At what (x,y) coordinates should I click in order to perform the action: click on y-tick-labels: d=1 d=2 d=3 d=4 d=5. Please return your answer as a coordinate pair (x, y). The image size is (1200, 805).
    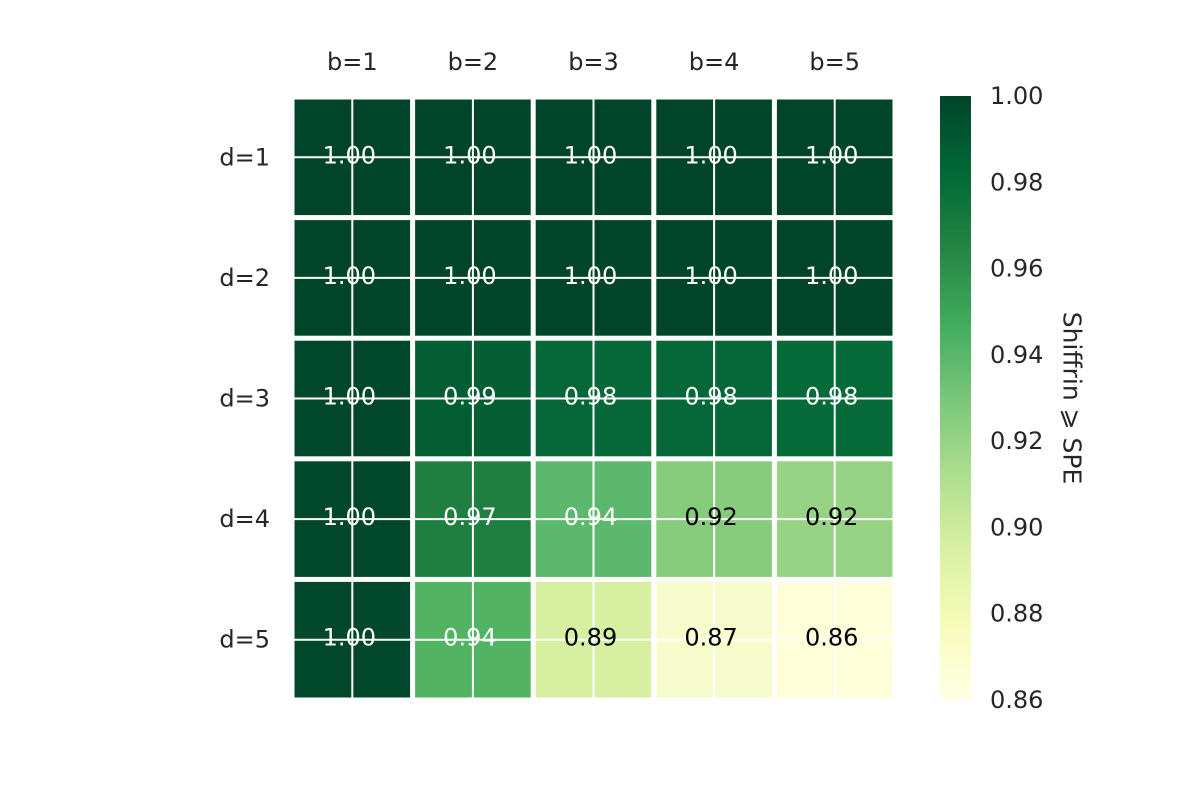
    Looking at the image, I should click on (244, 398).